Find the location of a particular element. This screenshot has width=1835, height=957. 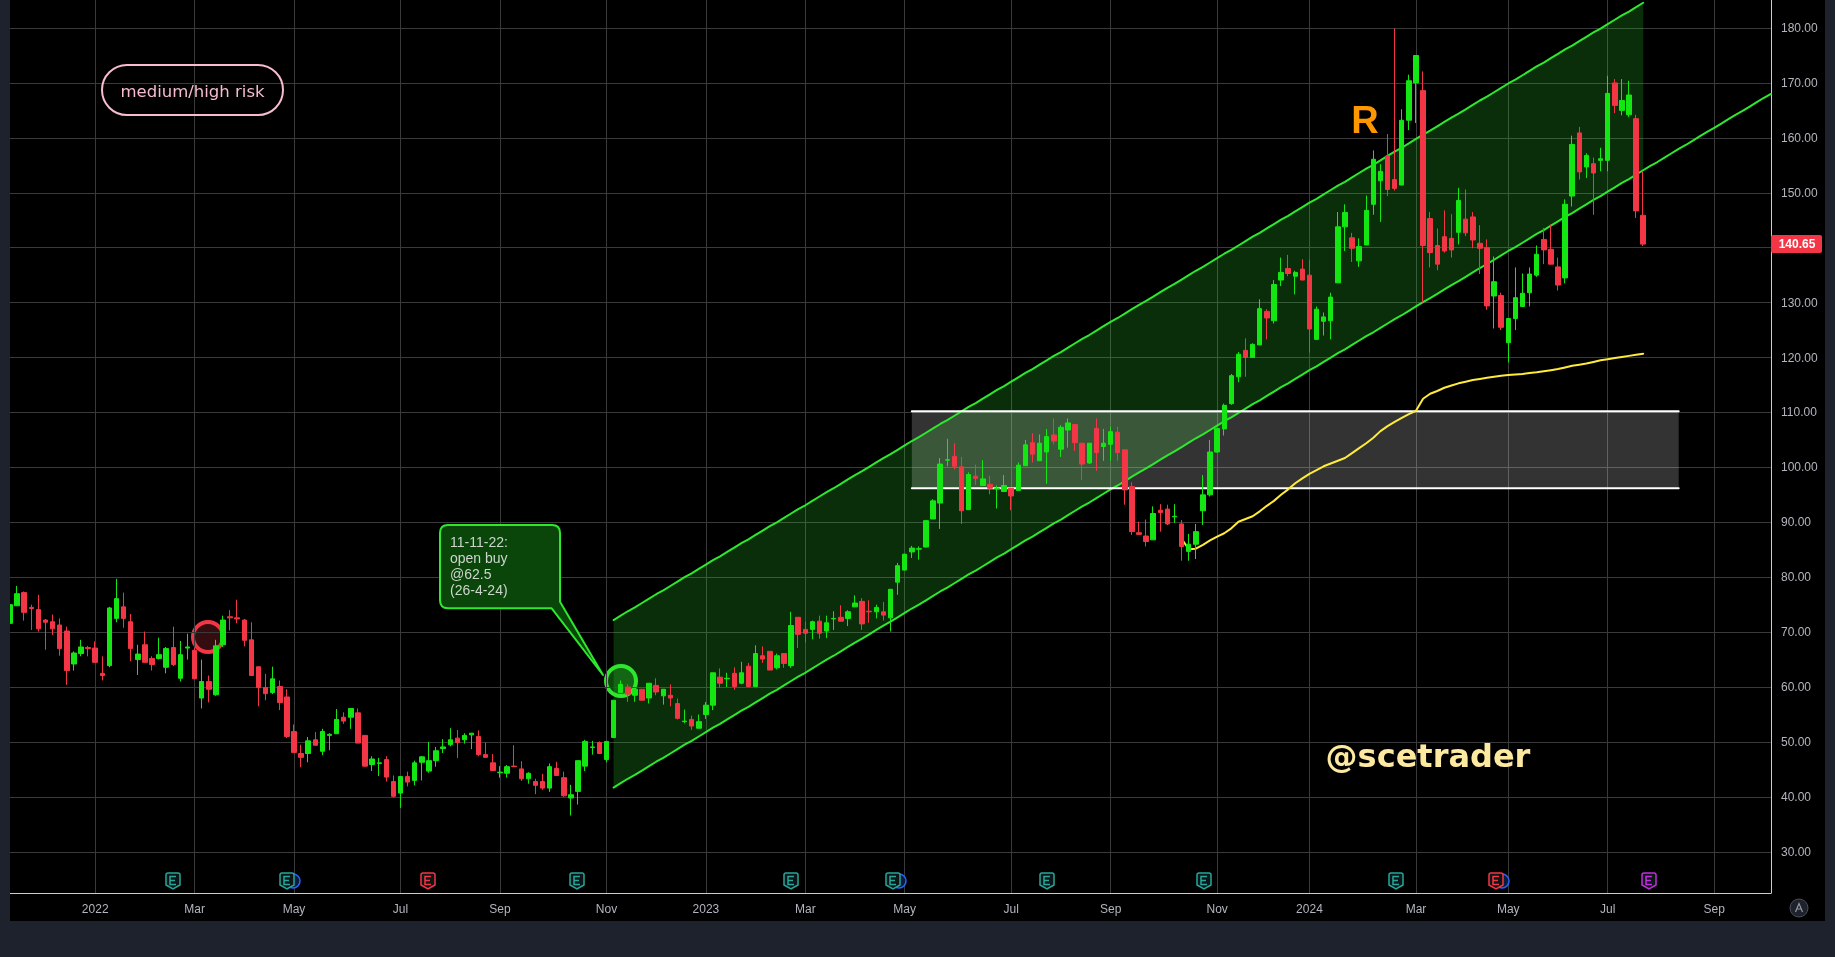

x-tick-label: Nov is located at coordinates (606, 909).